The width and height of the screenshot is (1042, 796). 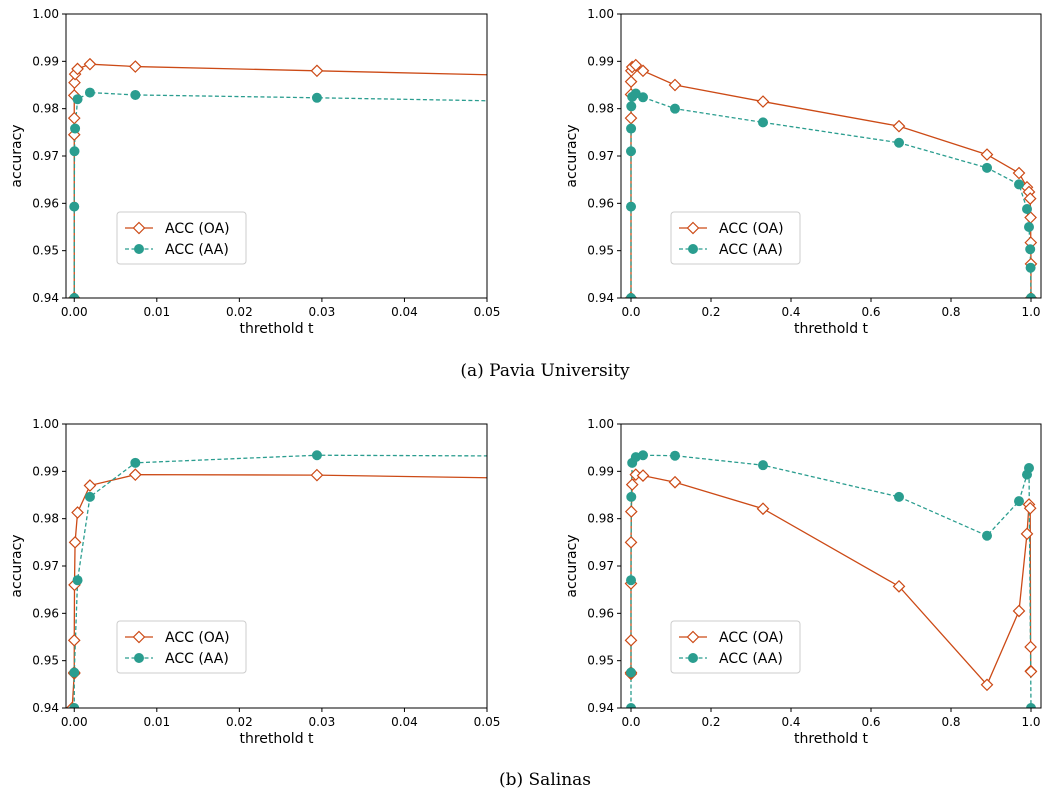 I want to click on caption-b: (b) Salinas, so click(x=545, y=780).